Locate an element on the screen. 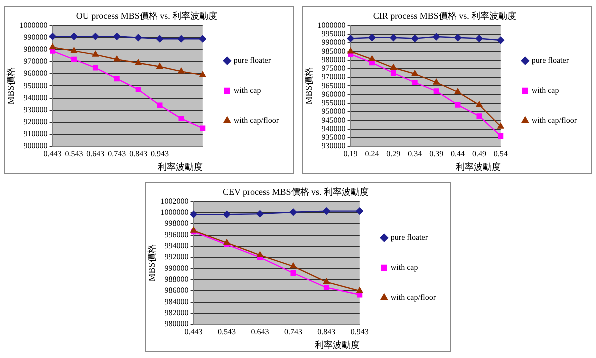 The height and width of the screenshot is (358, 596). y-tick-label: 975000 is located at coordinates (334, 69).